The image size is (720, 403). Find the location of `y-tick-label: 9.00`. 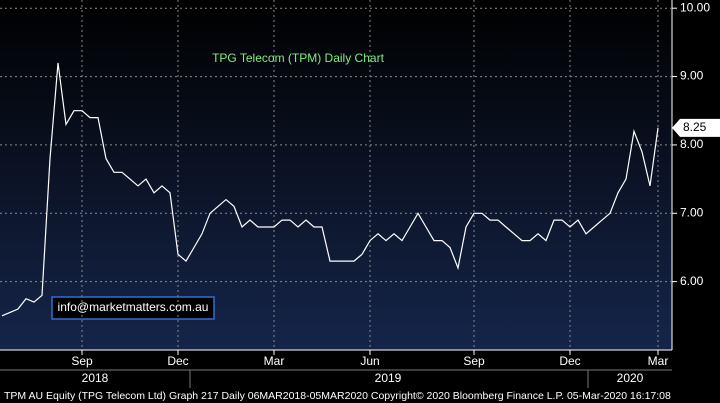

y-tick-label: 9.00 is located at coordinates (692, 76).